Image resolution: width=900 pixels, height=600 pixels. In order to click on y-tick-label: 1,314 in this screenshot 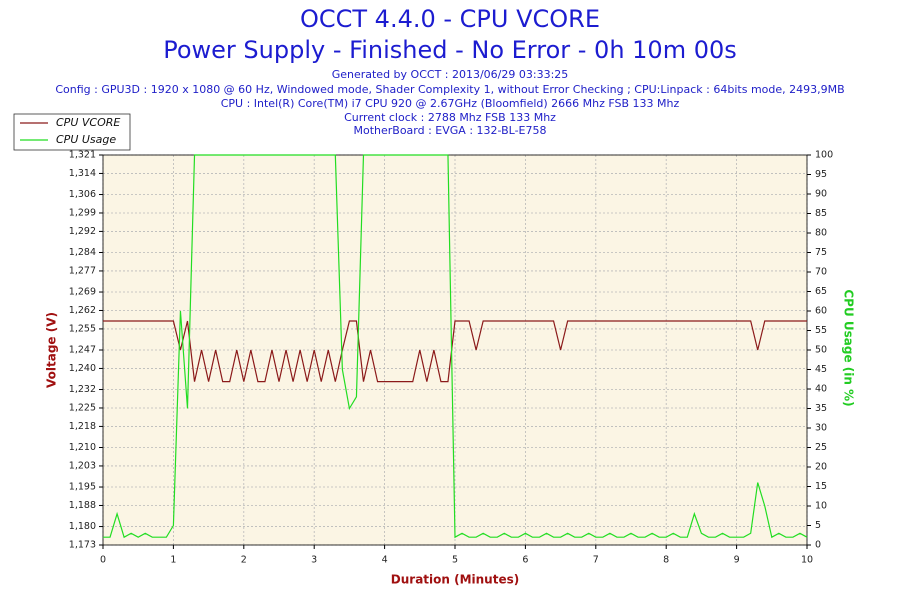, I will do `click(82, 173)`.